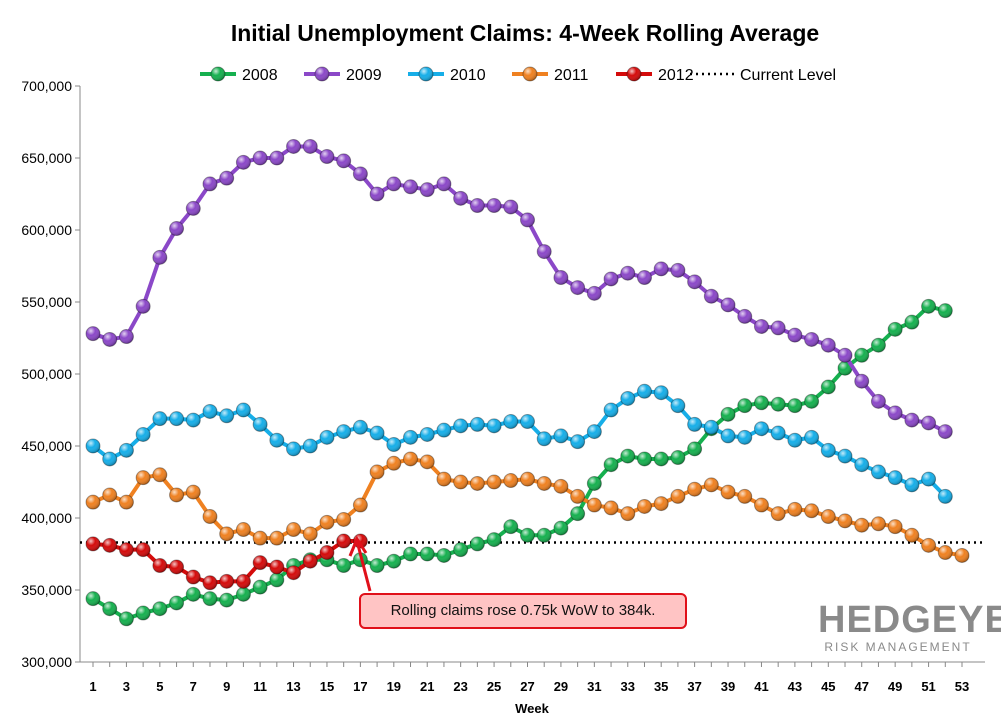 The height and width of the screenshot is (722, 1001). Describe the element at coordinates (193, 686) in the screenshot. I see `x-tick-label: 7` at that location.